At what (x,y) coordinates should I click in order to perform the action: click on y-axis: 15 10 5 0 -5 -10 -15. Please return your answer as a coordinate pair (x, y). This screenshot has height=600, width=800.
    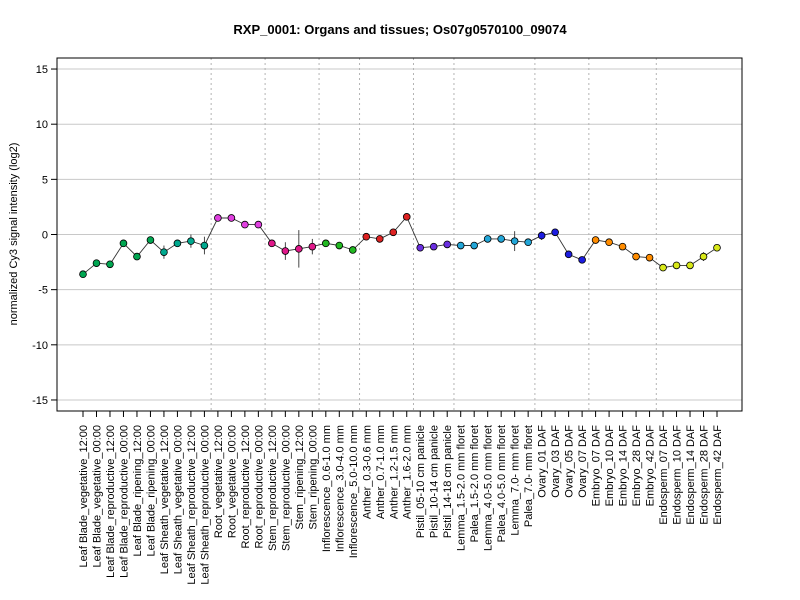
    Looking at the image, I should click on (44, 235).